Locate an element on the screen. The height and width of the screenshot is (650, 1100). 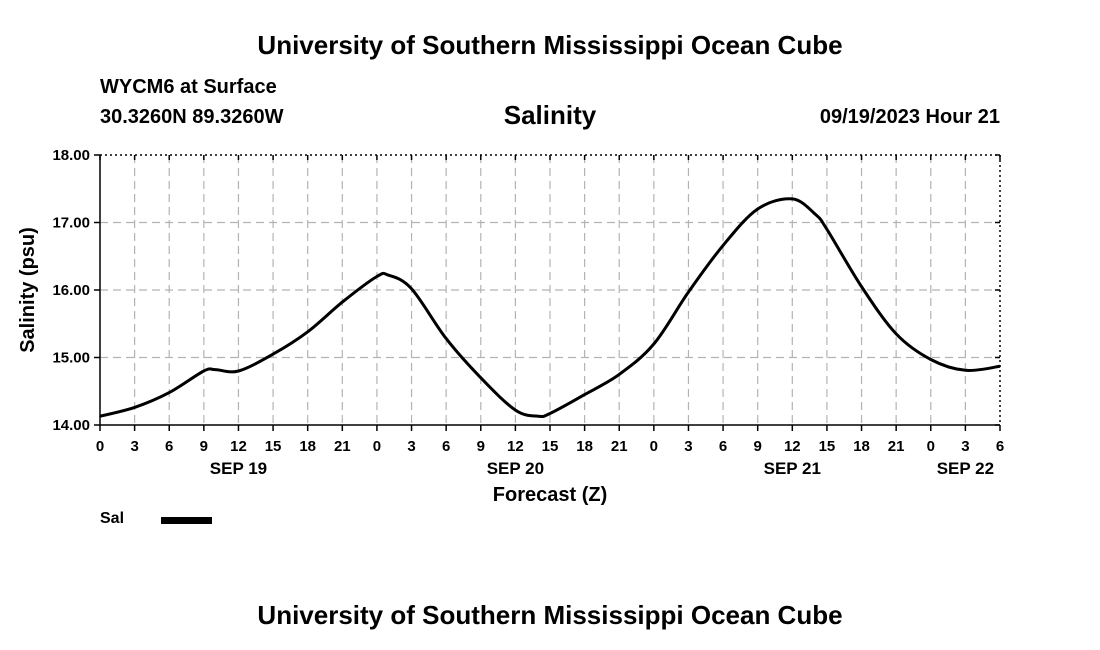
station-label: WYCM6 at Surface is located at coordinates (188, 87).